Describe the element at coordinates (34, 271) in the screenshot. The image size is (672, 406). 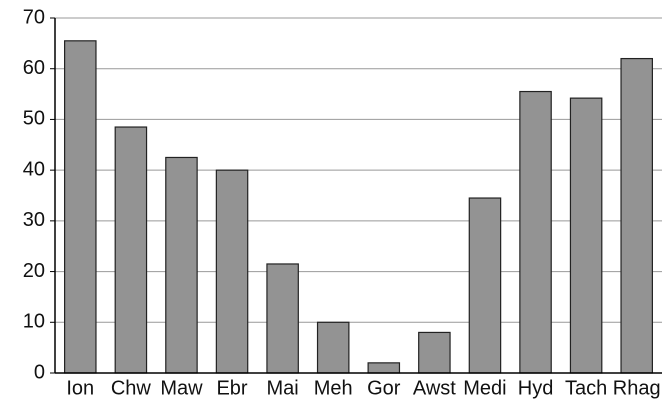
I see `y-tick-label: 20` at that location.